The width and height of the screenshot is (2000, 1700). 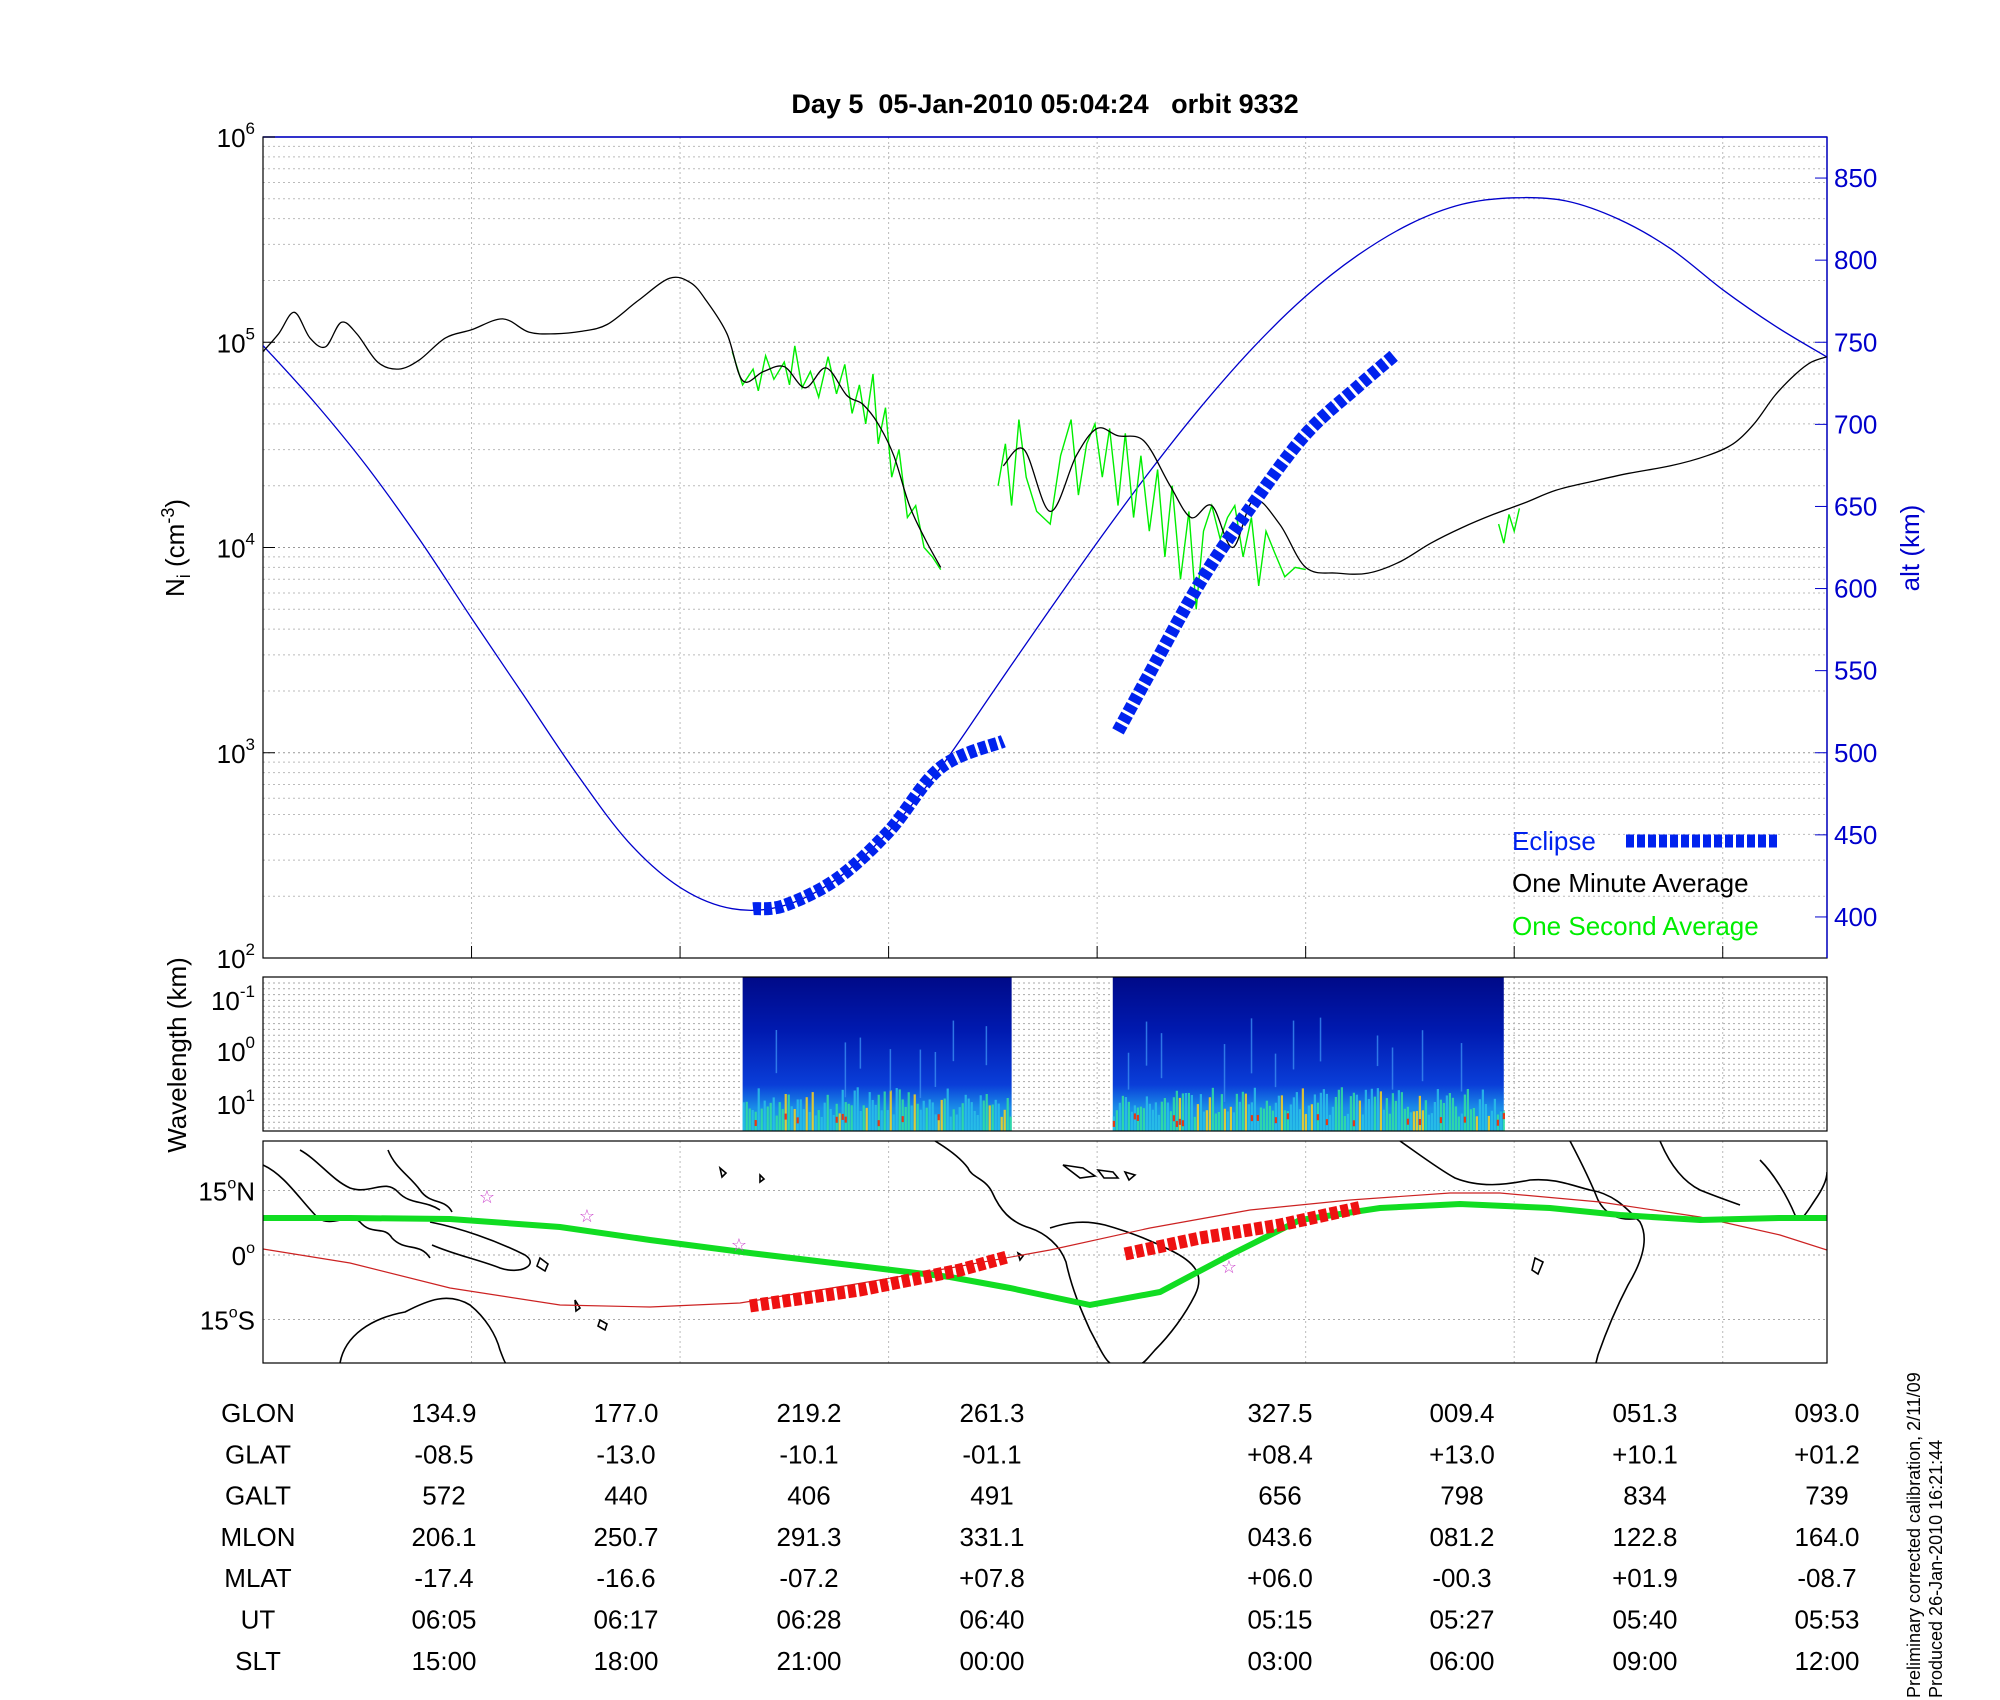 What do you see at coordinates (625, 1620) in the screenshot?
I see `table-cell: 06:17` at bounding box center [625, 1620].